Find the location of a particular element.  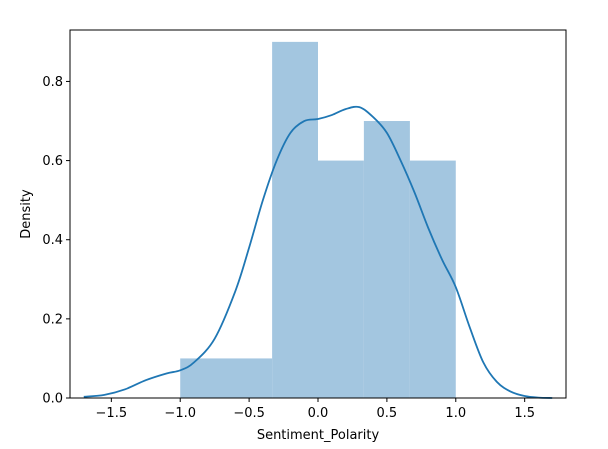

x-tick-label: 0.0 is located at coordinates (318, 413).